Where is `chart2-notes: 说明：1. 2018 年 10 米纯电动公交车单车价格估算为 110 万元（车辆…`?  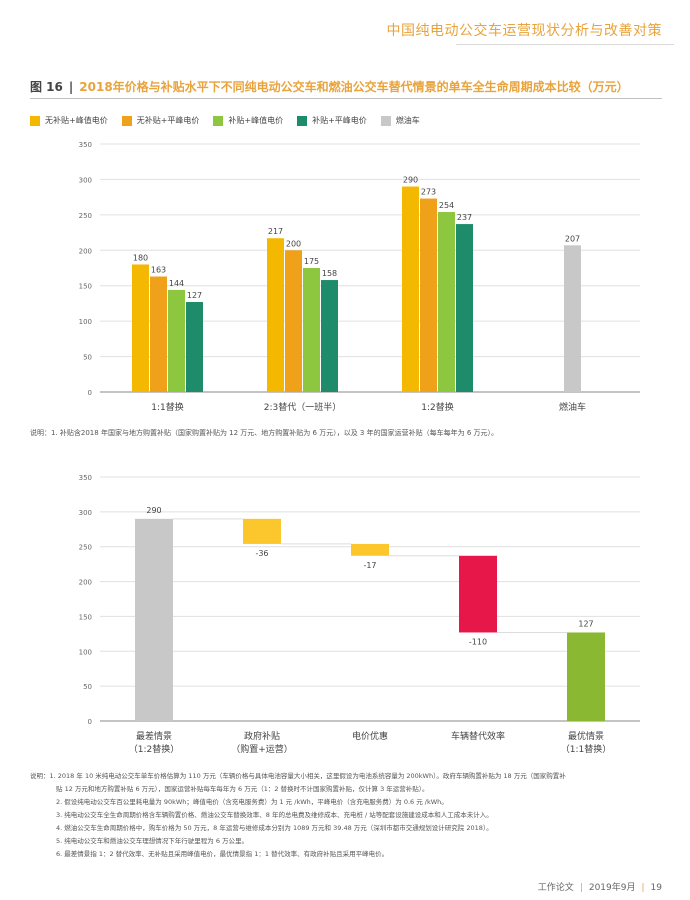 chart2-notes: 说明：1. 2018 年 10 米纯电动公交车单车价格估算为 110 万元（车辆… is located at coordinates (350, 815).